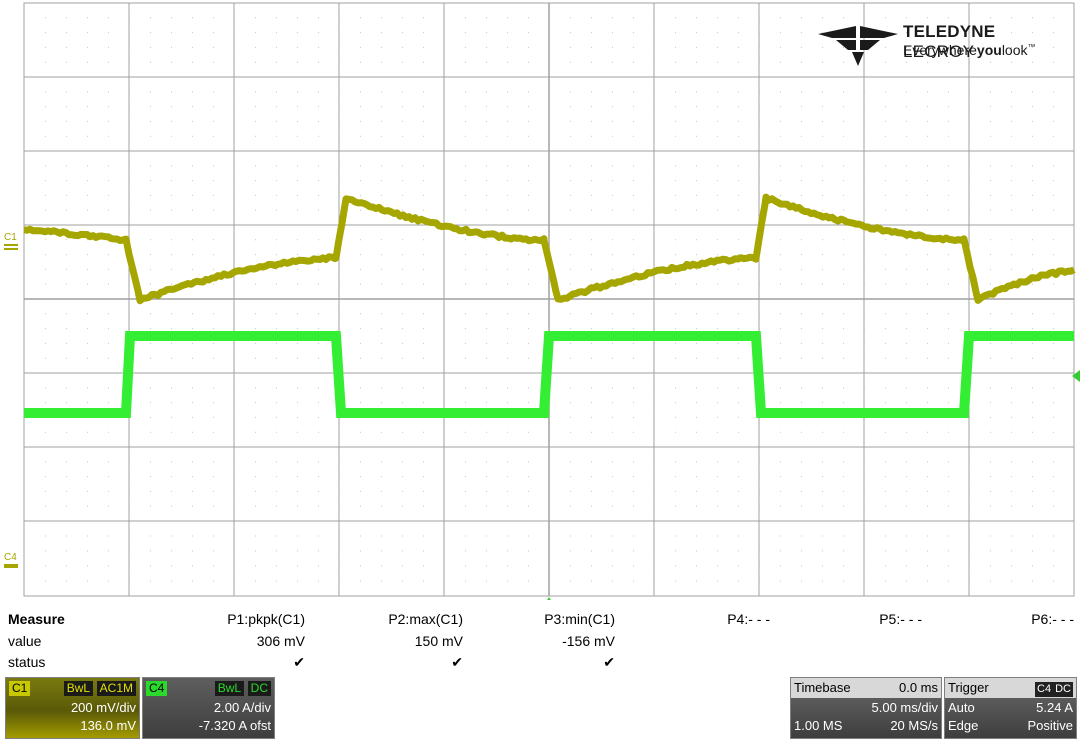 Image resolution: width=1080 pixels, height=740 pixels. Describe the element at coordinates (299, 662) in the screenshot. I see `p1-status-check-icon: ✔` at that location.